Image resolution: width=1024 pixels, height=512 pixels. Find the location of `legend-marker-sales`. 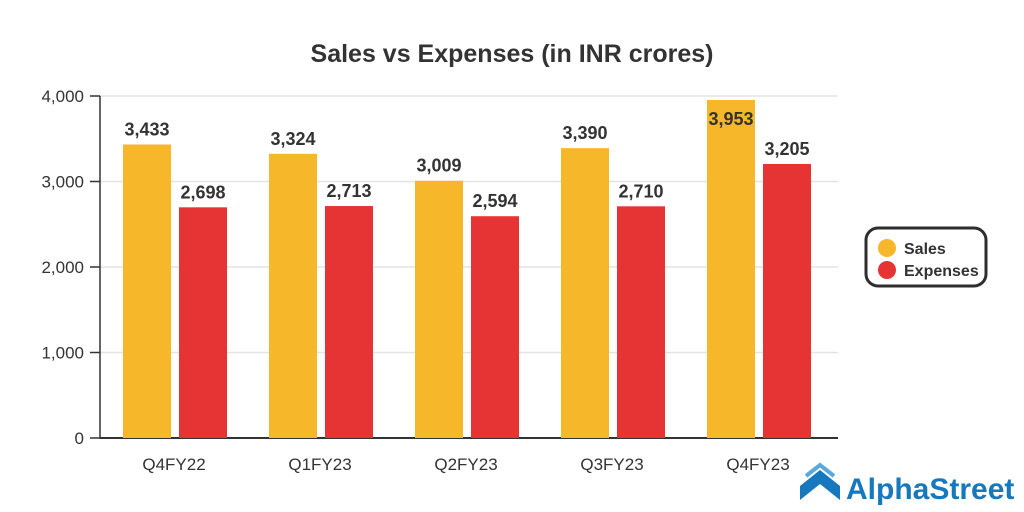

legend-marker-sales is located at coordinates (887, 248).